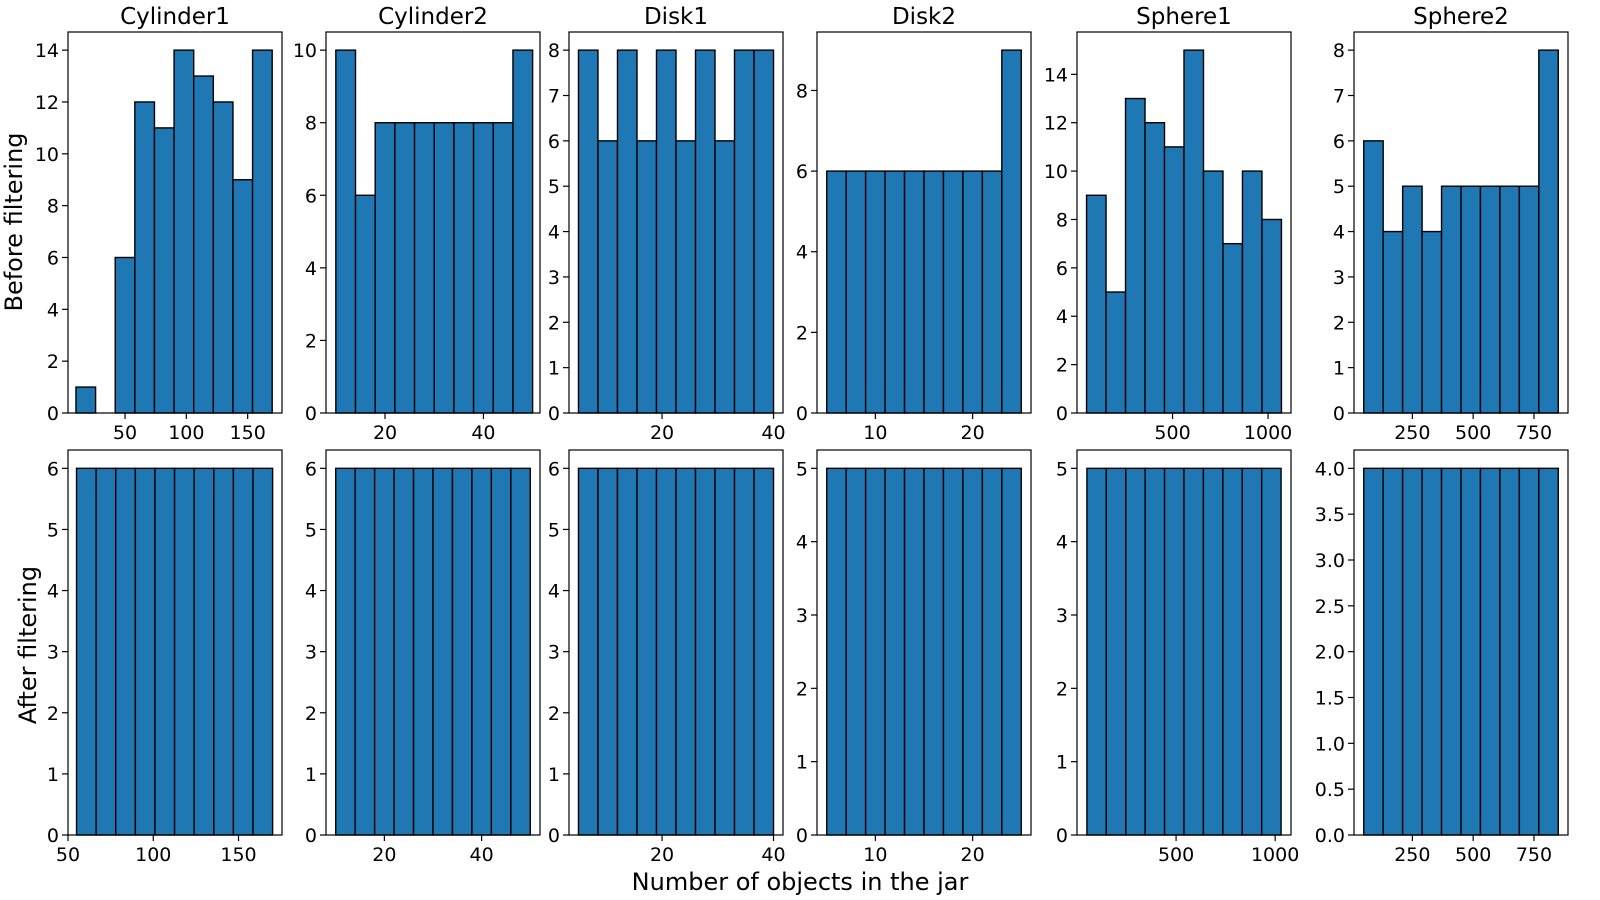 This screenshot has width=1600, height=900. What do you see at coordinates (1177, 657) in the screenshot?
I see `panel-after-sphere1: 0 1 2 3 4 5 500 1000` at bounding box center [1177, 657].